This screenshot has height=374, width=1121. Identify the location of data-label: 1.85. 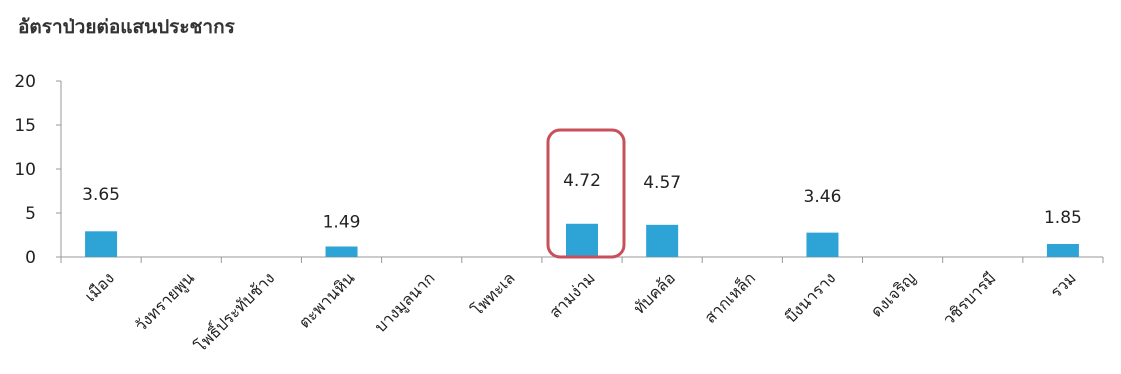
(1063, 218).